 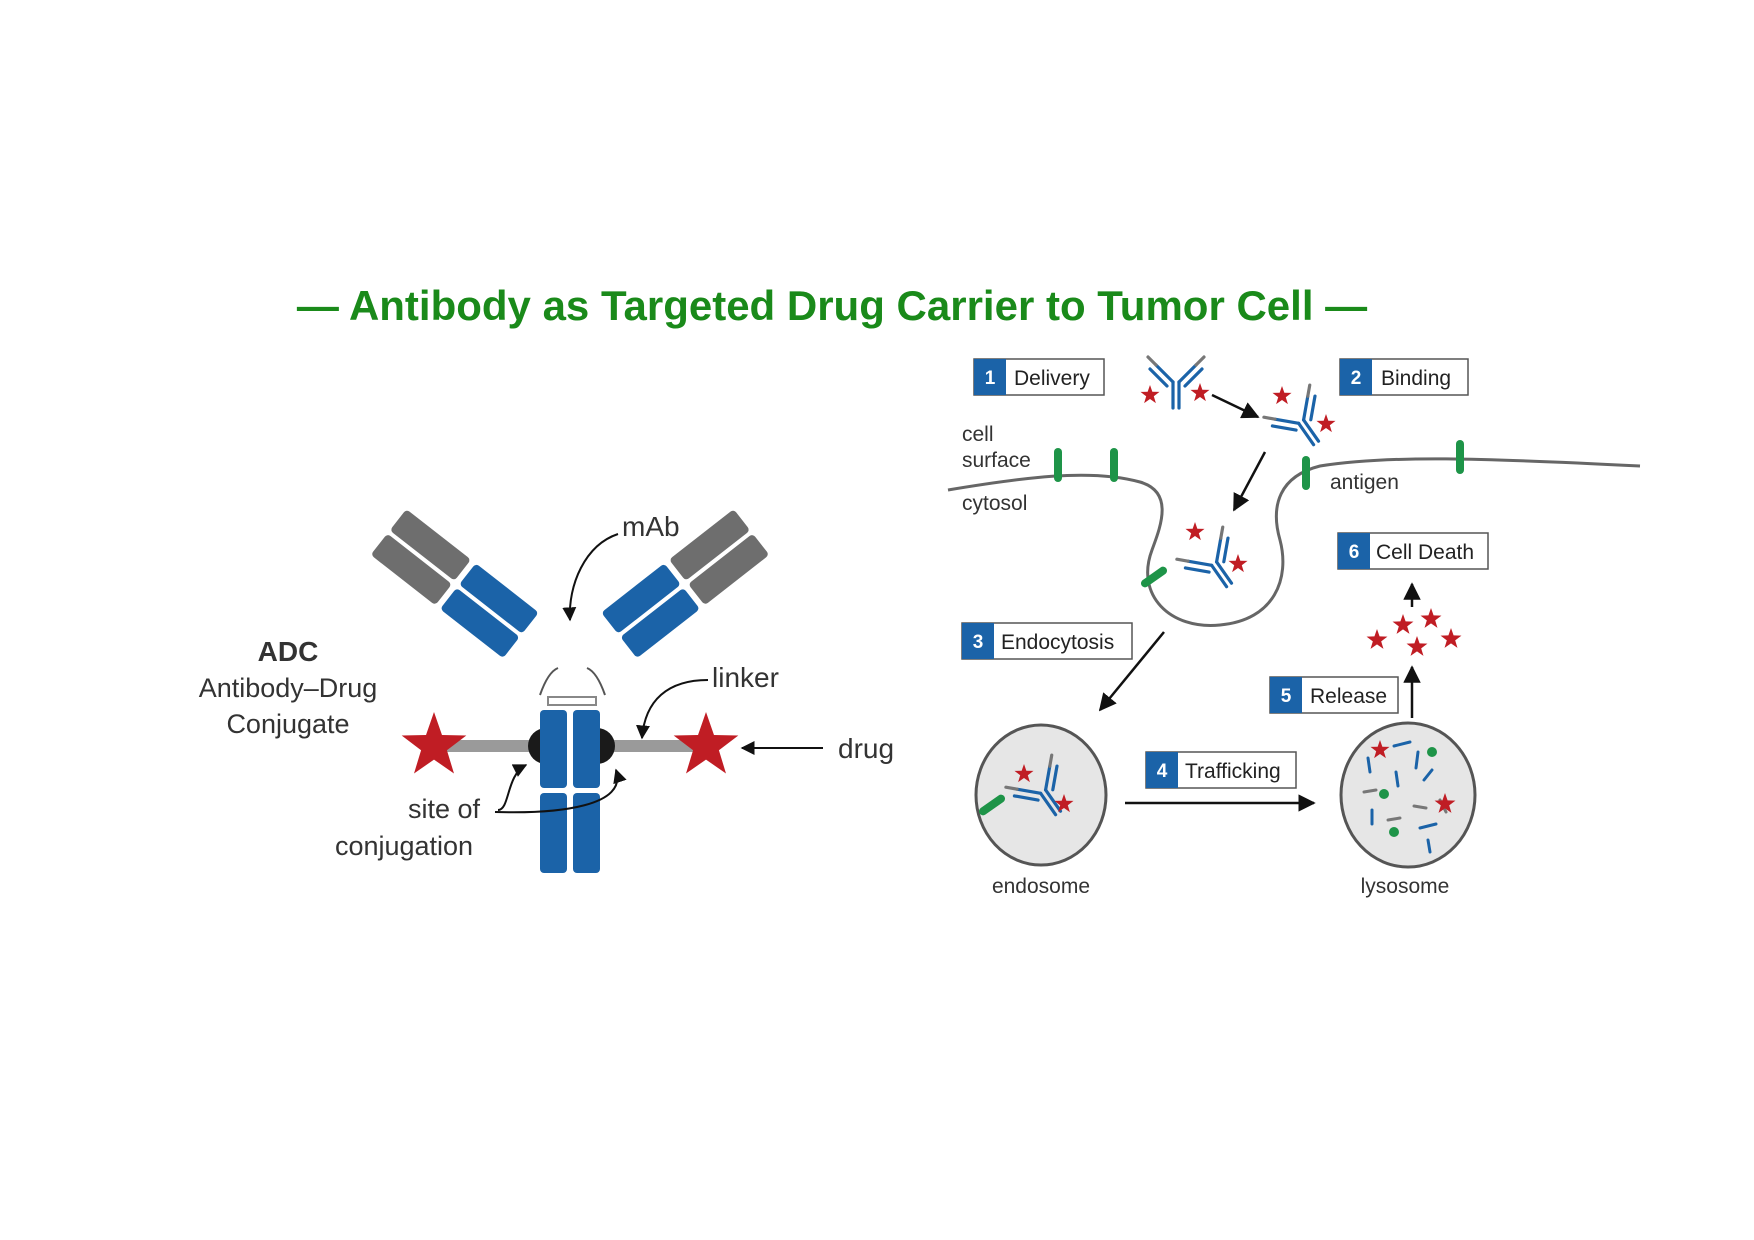 I want to click on step-number: 3, so click(x=978, y=642).